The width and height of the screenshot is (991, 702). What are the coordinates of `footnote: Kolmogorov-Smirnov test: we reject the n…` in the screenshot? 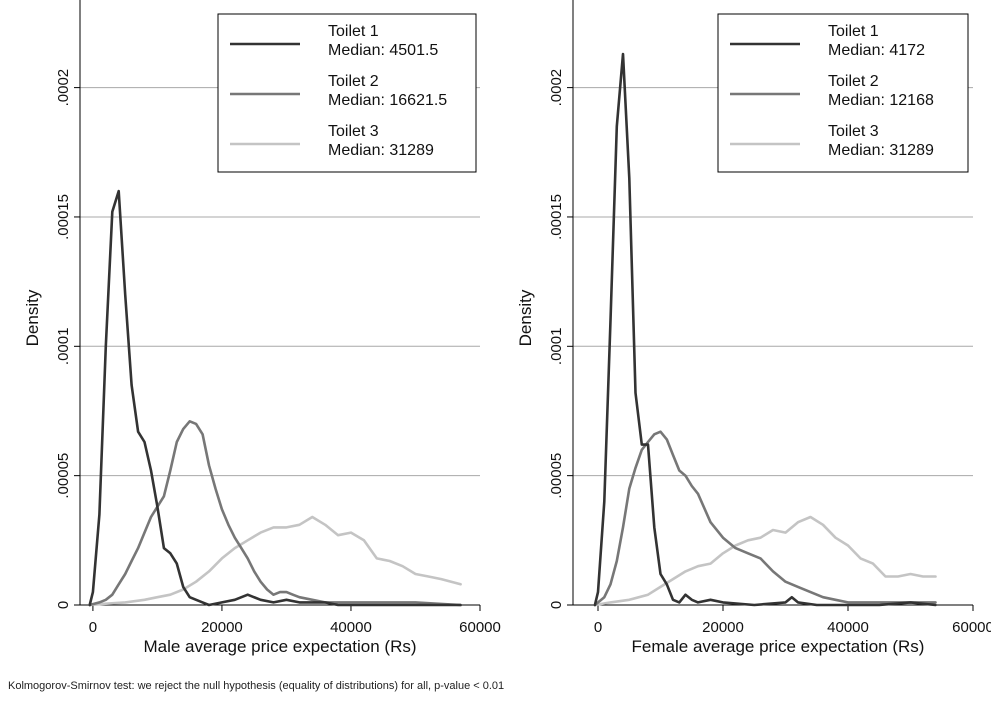 It's located at (256, 686).